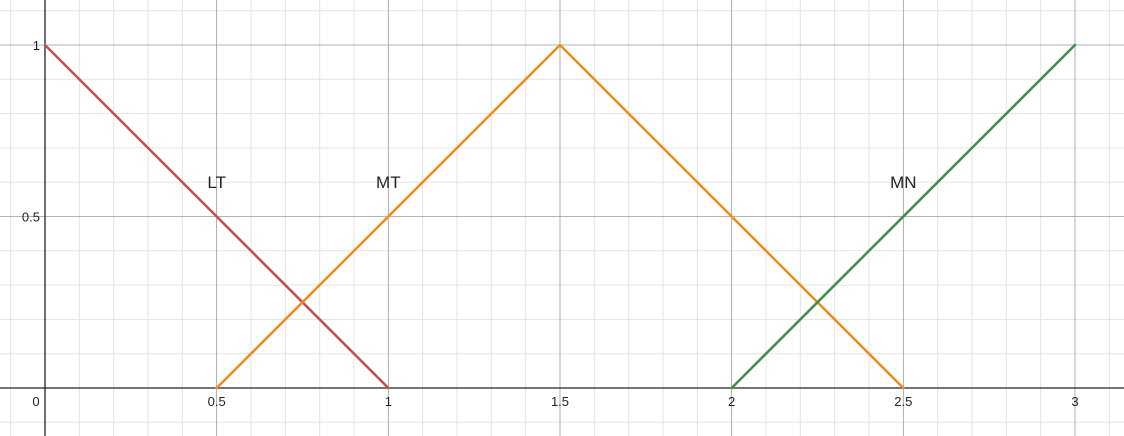 Image resolution: width=1124 pixels, height=436 pixels. I want to click on x-tick-label: 2, so click(731, 401).